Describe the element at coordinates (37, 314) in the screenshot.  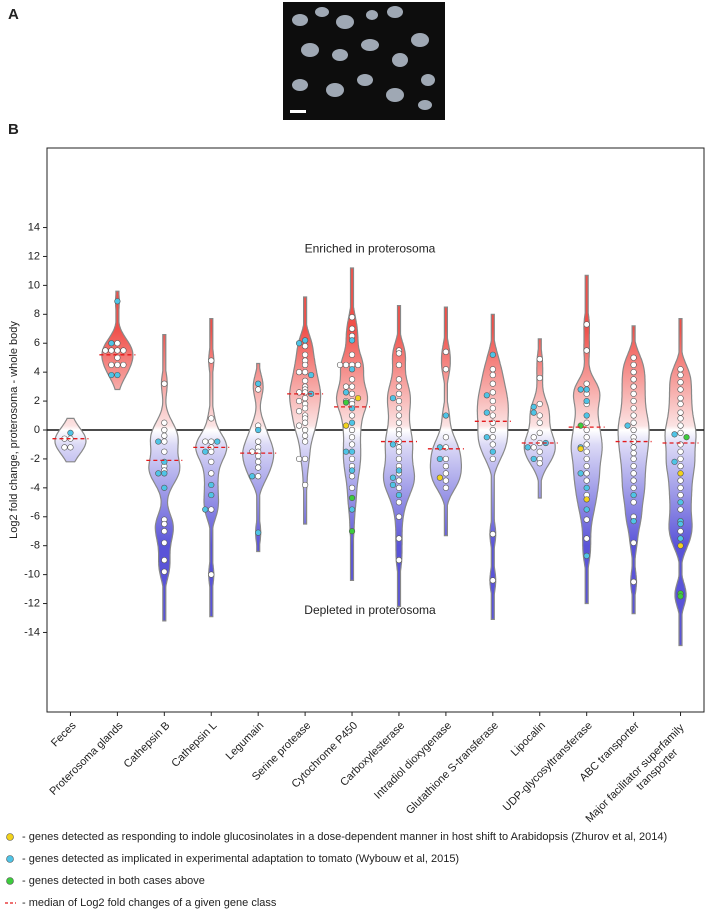
I see `y-tick-label: 8` at that location.